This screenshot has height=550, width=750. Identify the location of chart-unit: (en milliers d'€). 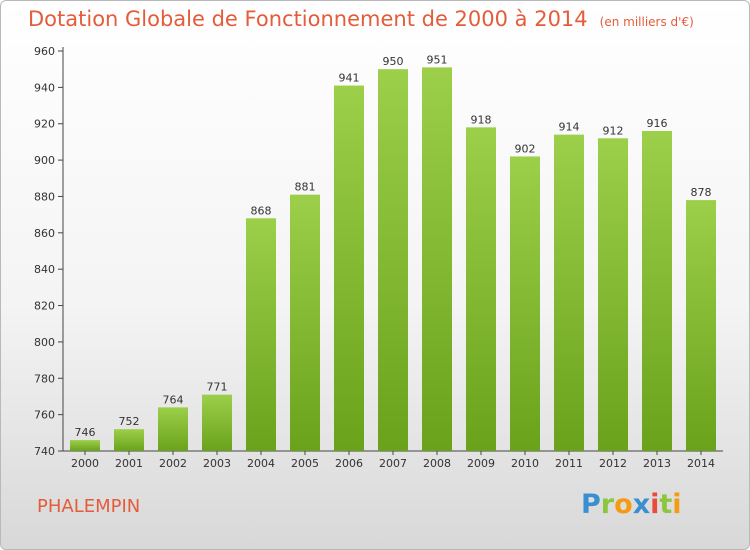
(646, 22).